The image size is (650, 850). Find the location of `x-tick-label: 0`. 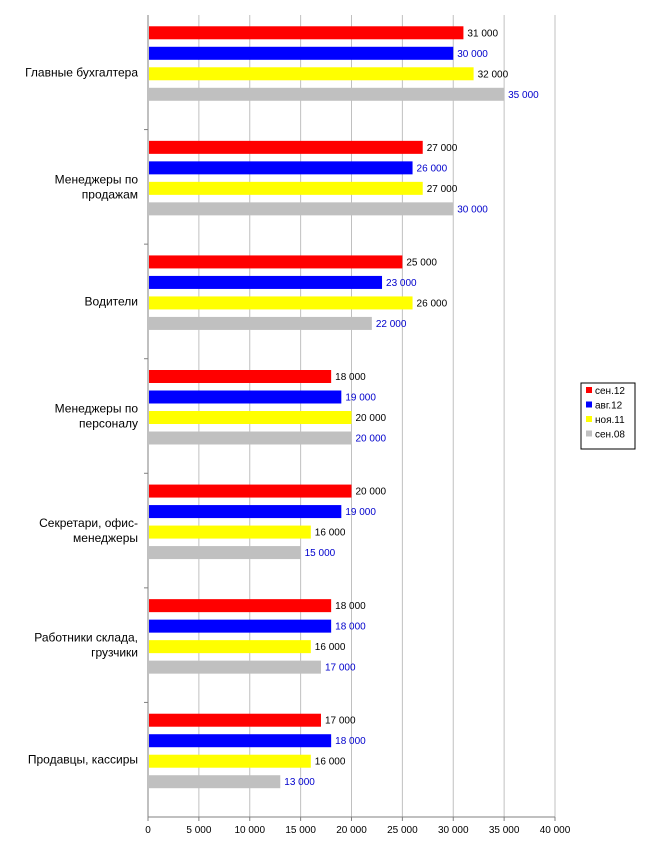

x-tick-label: 0 is located at coordinates (148, 830).